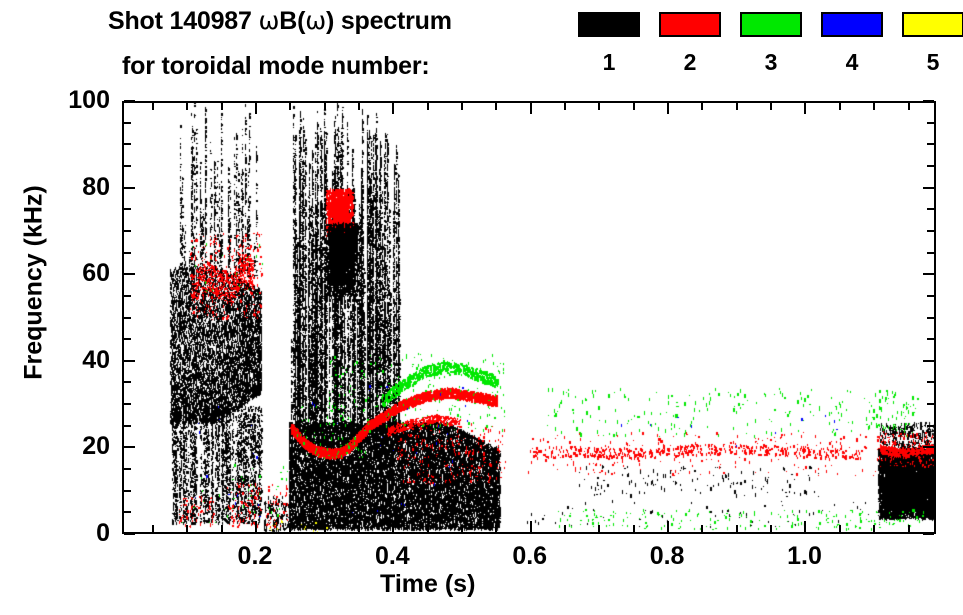 This screenshot has width=963, height=615. What do you see at coordinates (874, 106) in the screenshot?
I see `x-tick-top-minor-1.1` at bounding box center [874, 106].